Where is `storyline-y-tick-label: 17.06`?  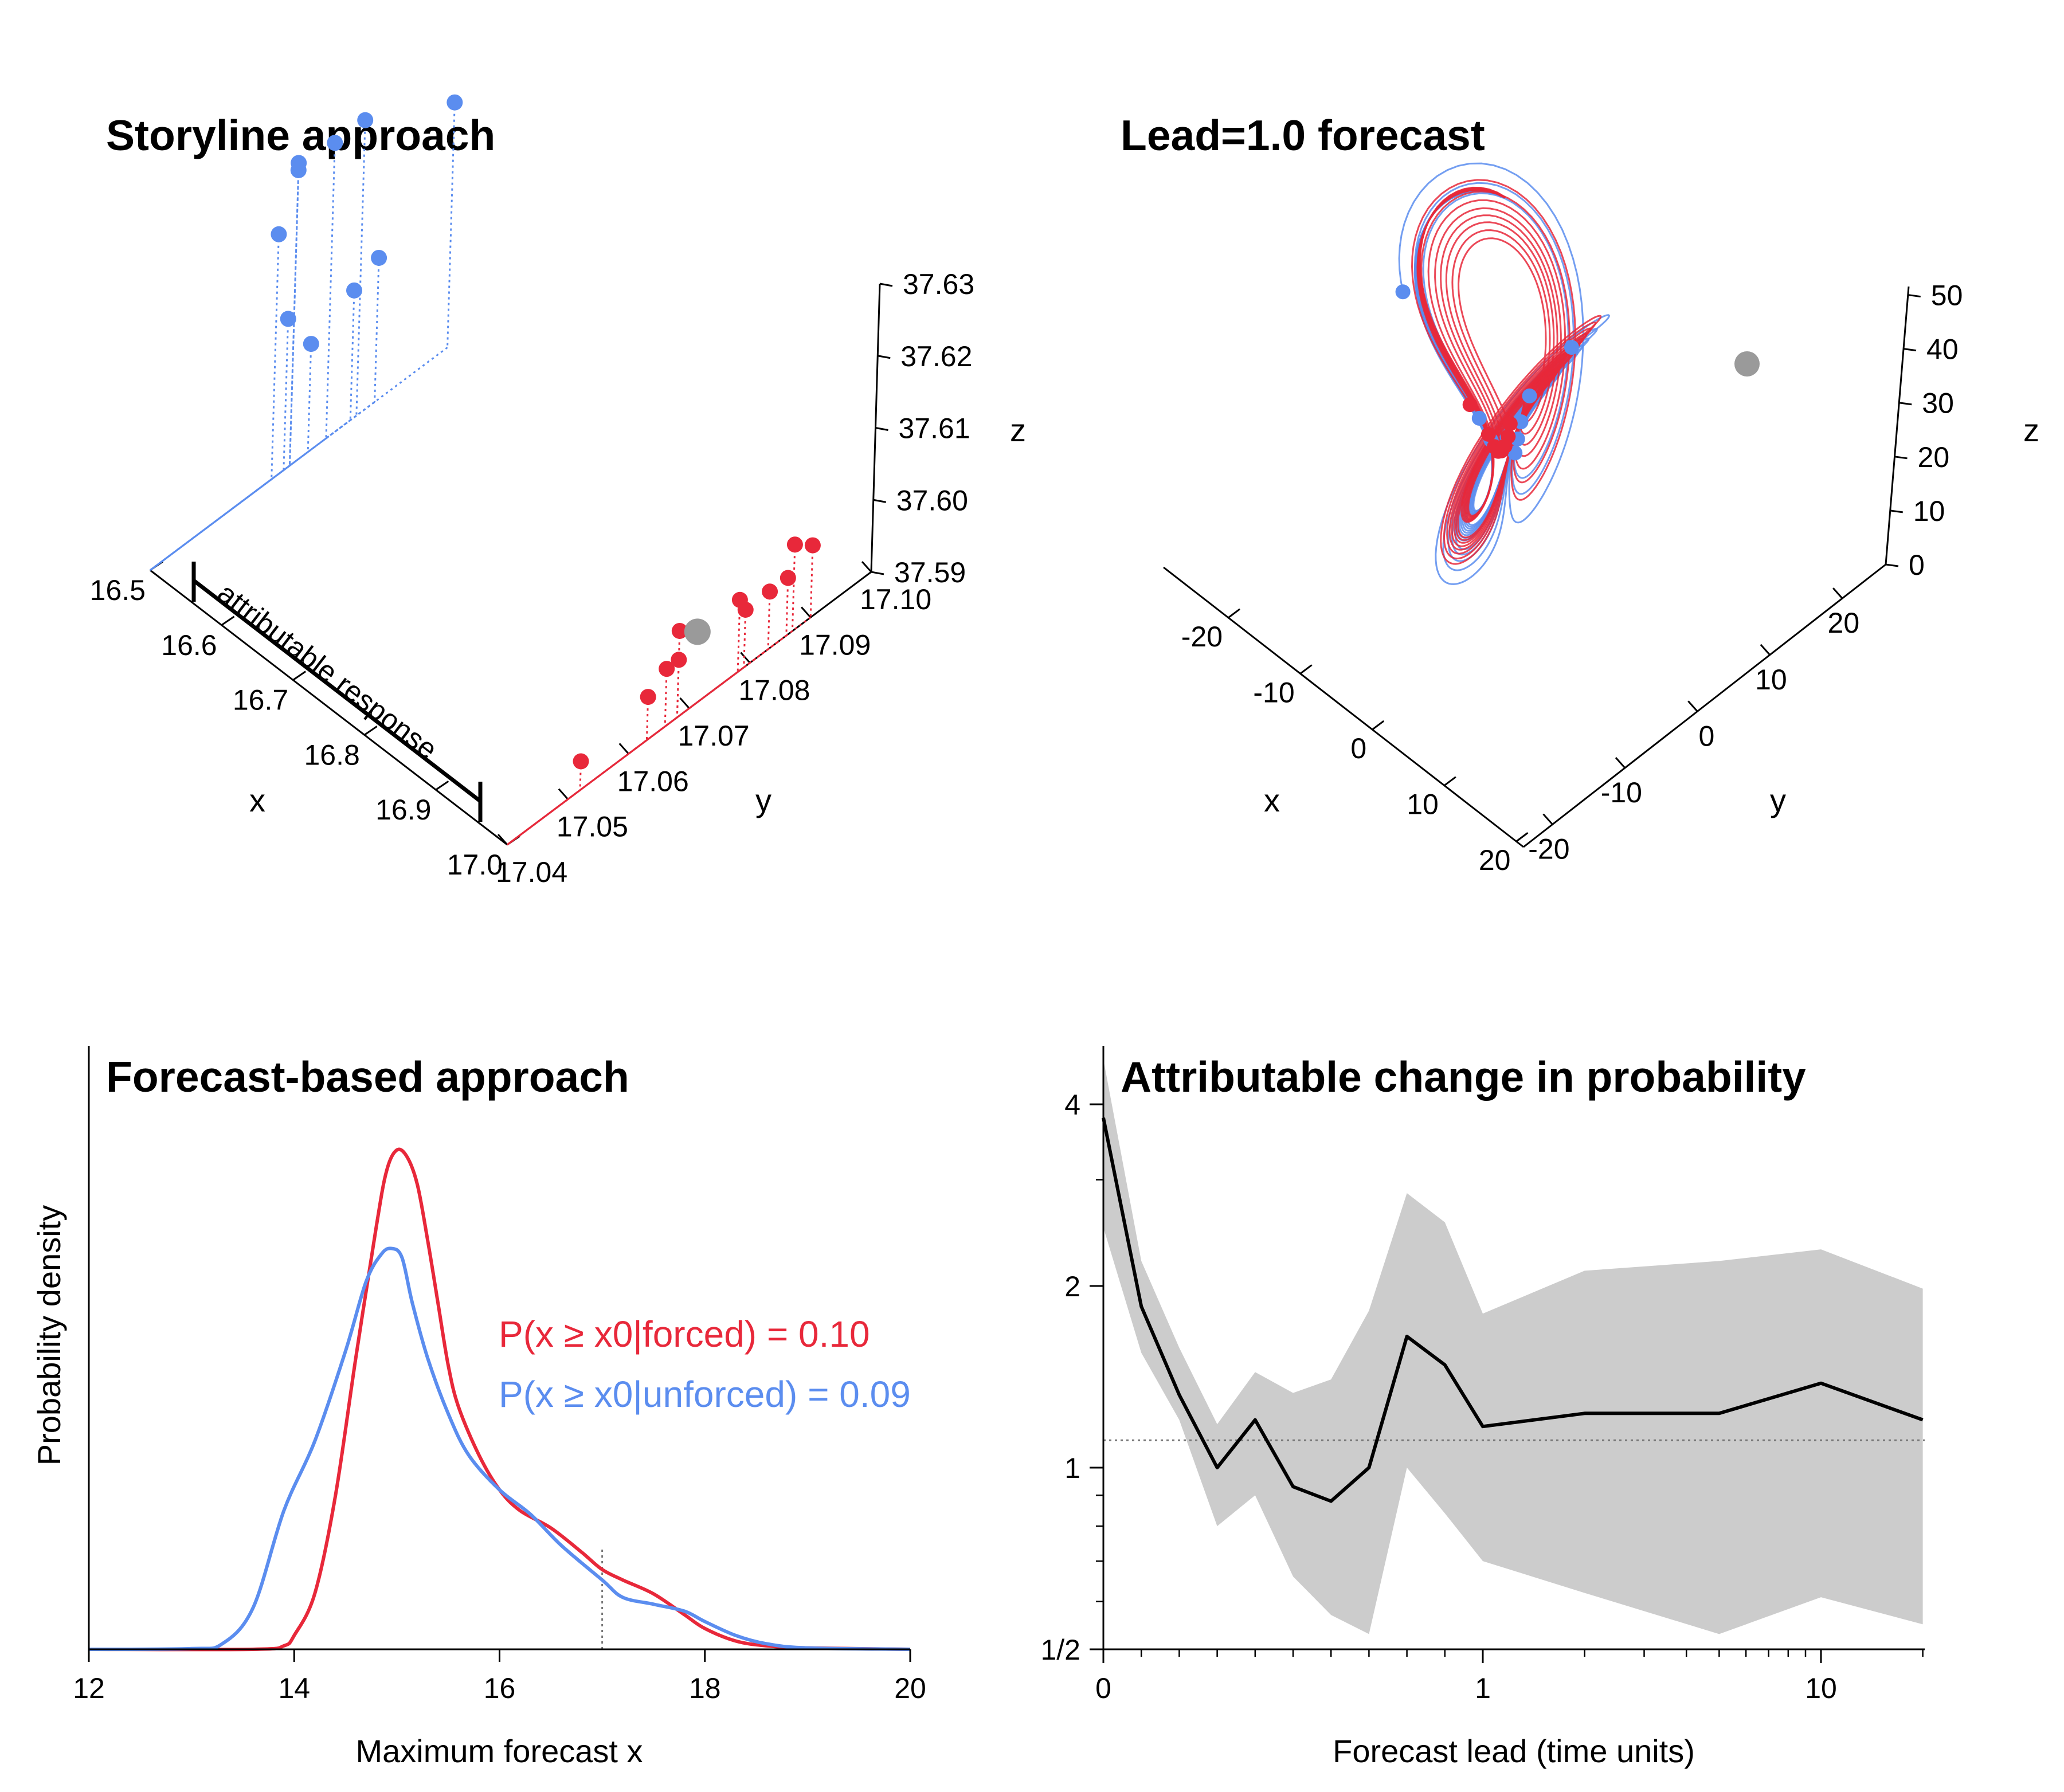 storyline-y-tick-label: 17.06 is located at coordinates (653, 781).